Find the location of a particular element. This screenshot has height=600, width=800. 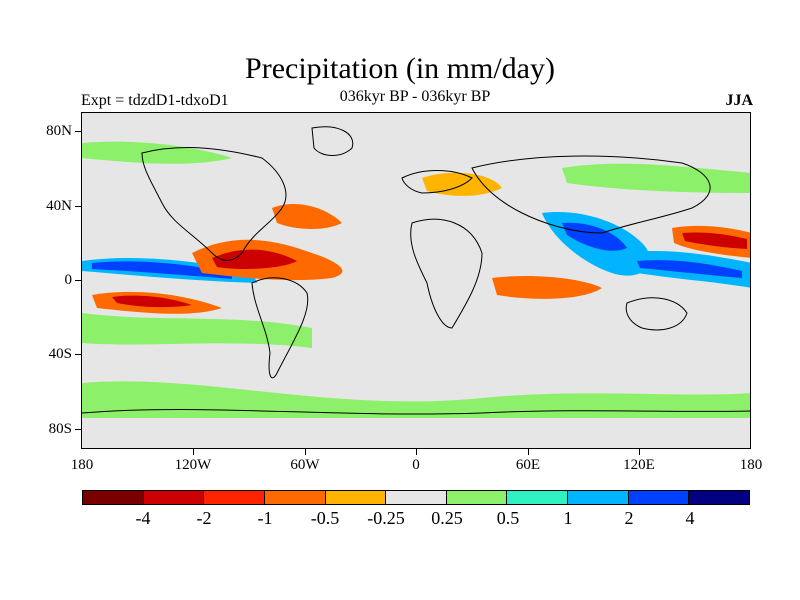

colorbar-label: -0.5 is located at coordinates (325, 518).